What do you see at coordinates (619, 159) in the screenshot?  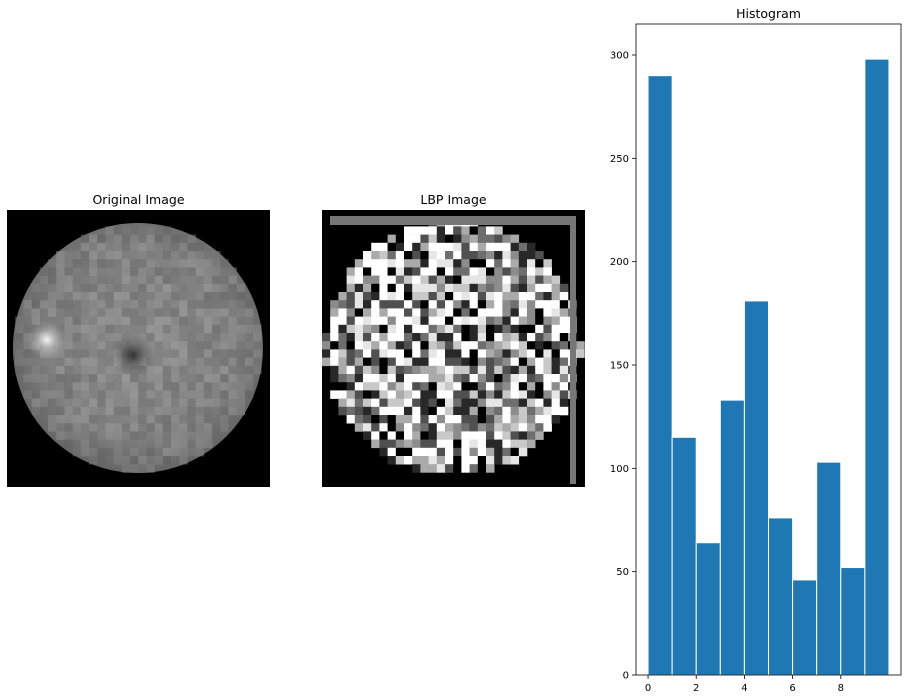 I see `y-tick-label: 250` at bounding box center [619, 159].